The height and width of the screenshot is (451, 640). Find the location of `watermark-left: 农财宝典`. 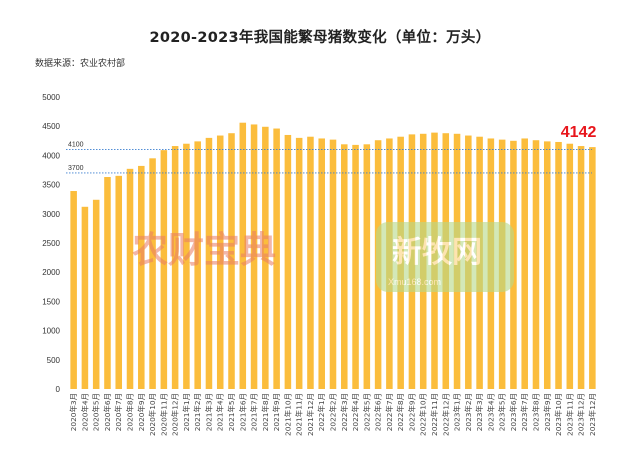

watermark-left: 农财宝典 is located at coordinates (204, 250).